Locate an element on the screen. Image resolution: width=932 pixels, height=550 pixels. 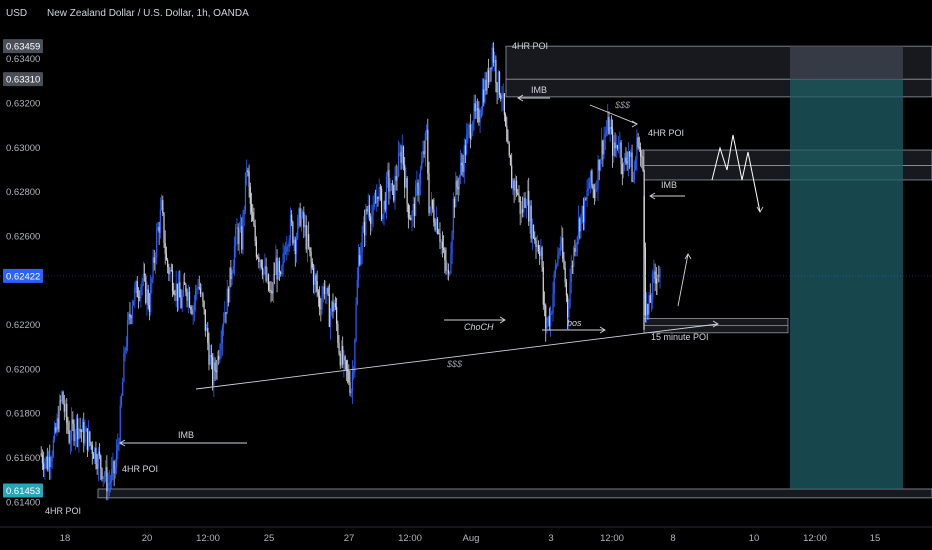
y-tick-label: 0.61800 is located at coordinates (23, 414).